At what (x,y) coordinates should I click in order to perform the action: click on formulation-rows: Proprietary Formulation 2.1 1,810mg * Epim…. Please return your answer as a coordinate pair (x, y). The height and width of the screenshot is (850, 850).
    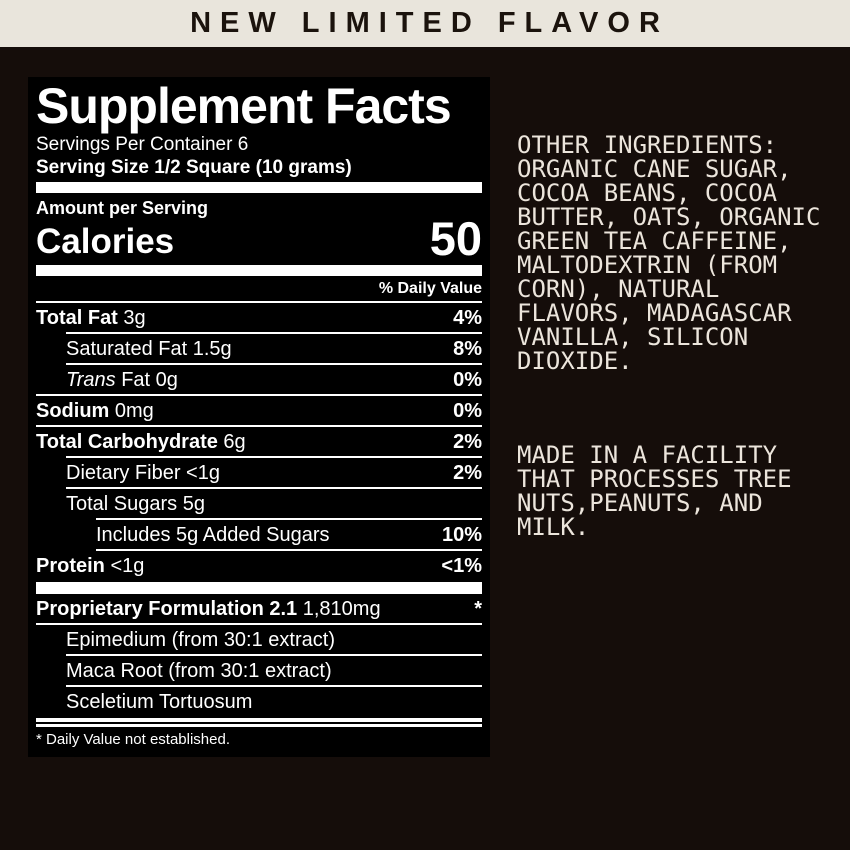
    Looking at the image, I should click on (259, 655).